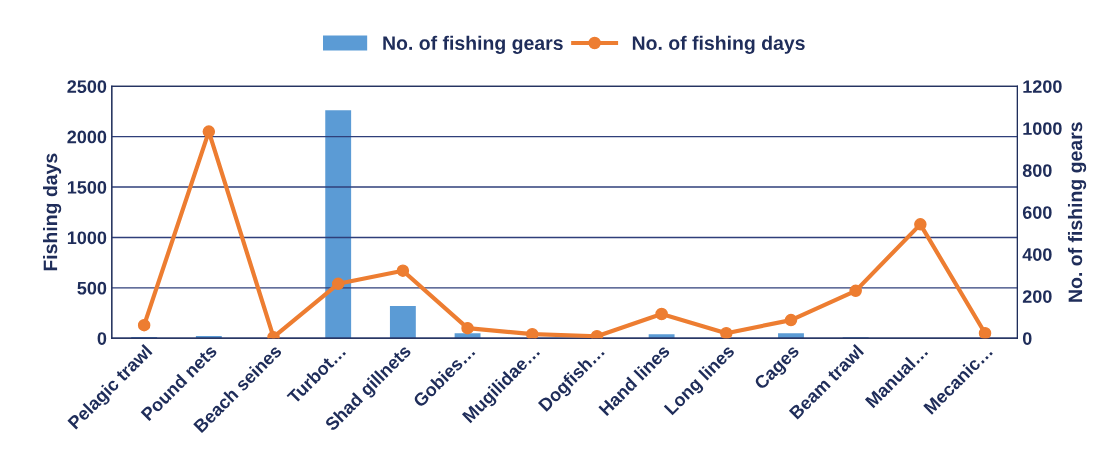 Image resolution: width=1118 pixels, height=454 pixels. What do you see at coordinates (52, 212) in the screenshot?
I see `y-axis-title: Fishing days` at bounding box center [52, 212].